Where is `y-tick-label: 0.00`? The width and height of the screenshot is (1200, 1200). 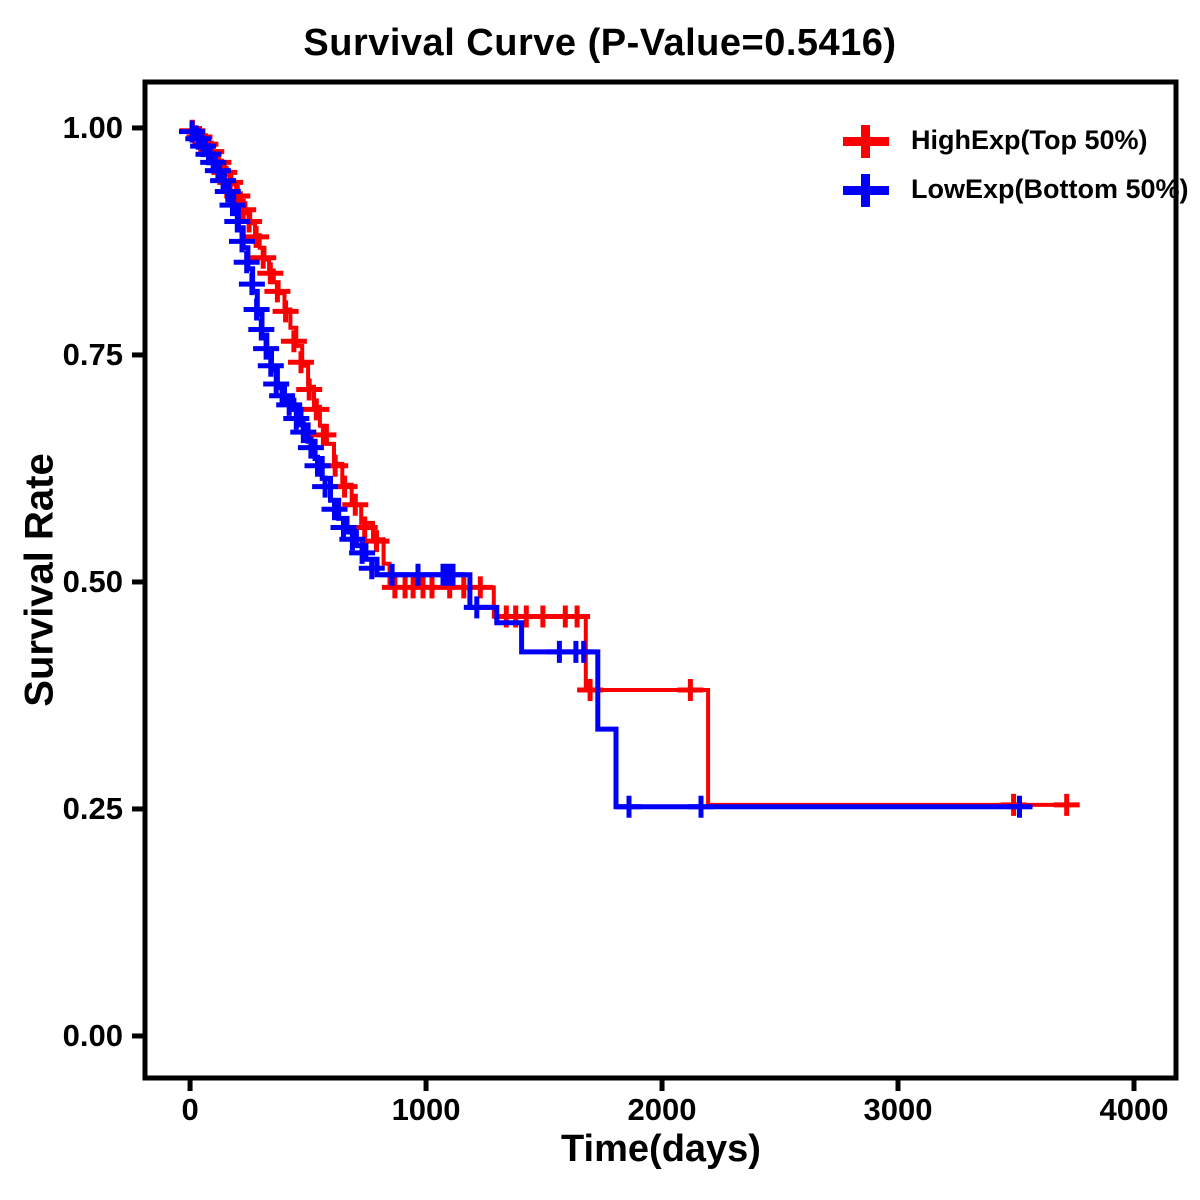 y-tick-label: 0.00 is located at coordinates (92, 1035).